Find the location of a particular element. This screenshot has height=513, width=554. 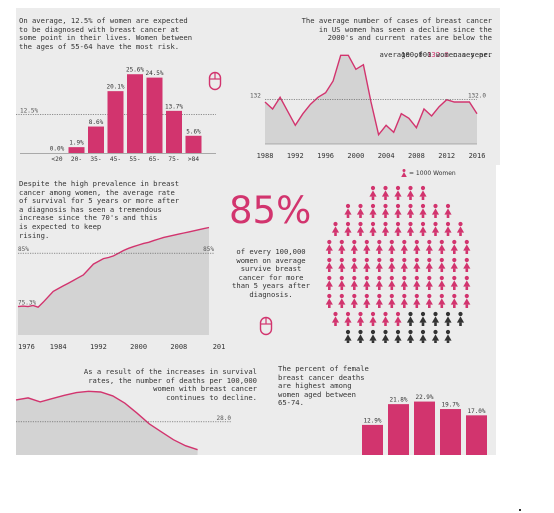

survival-area-chart: 85% 85% 75.3% 1976 1984 1992 2000 2008 201 is located at coordinates (121, 288).